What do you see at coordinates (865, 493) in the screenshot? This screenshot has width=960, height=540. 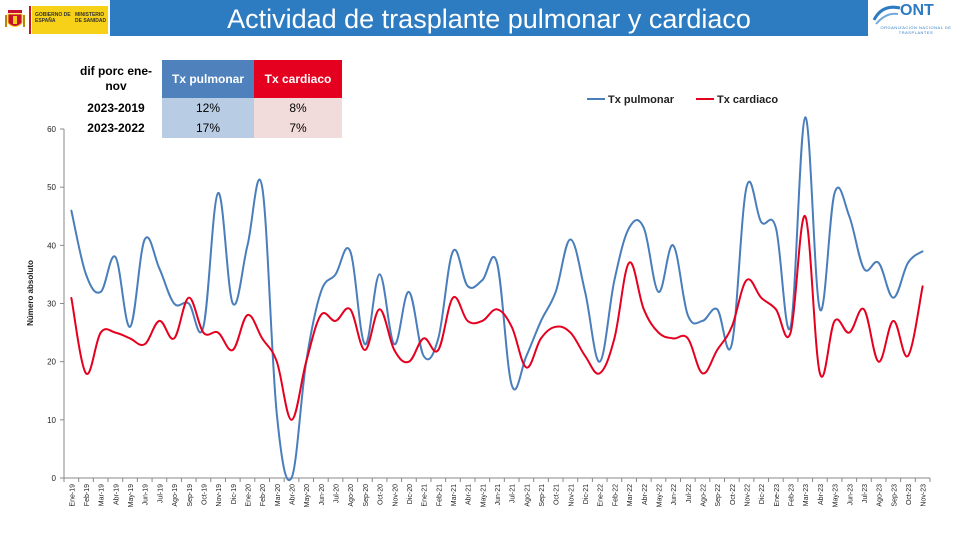 I see `x-tick-label: Jul-23` at bounding box center [865, 493].